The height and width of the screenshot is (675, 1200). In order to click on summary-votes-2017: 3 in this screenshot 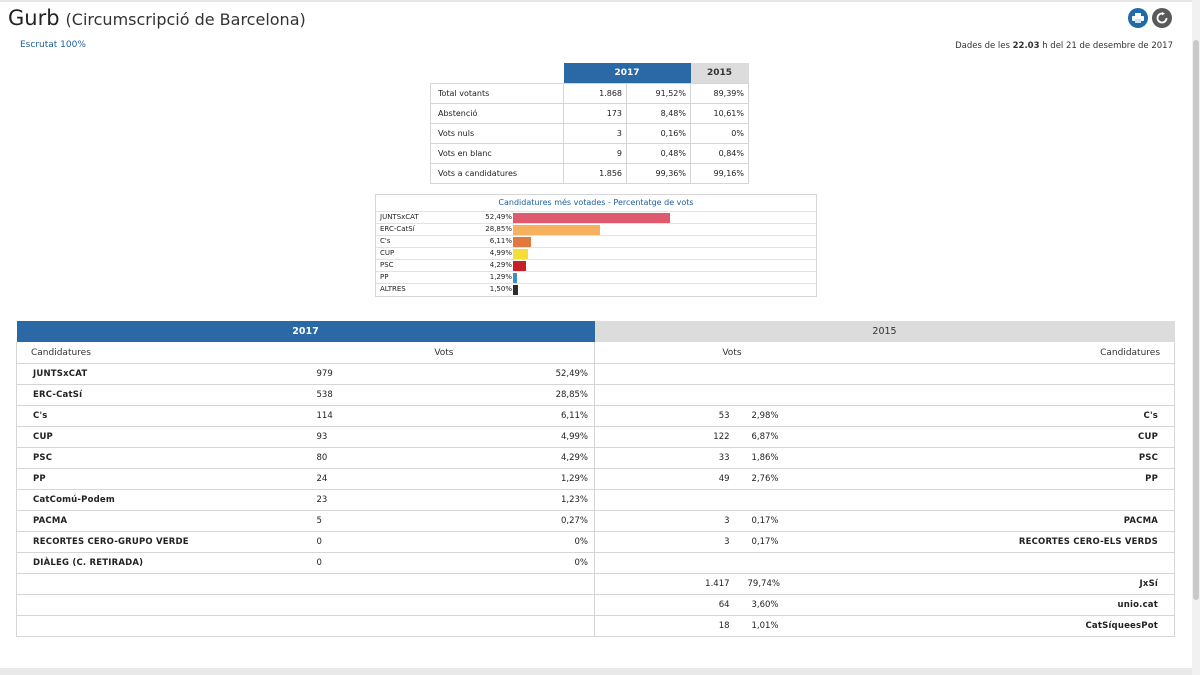, I will do `click(595, 133)`.